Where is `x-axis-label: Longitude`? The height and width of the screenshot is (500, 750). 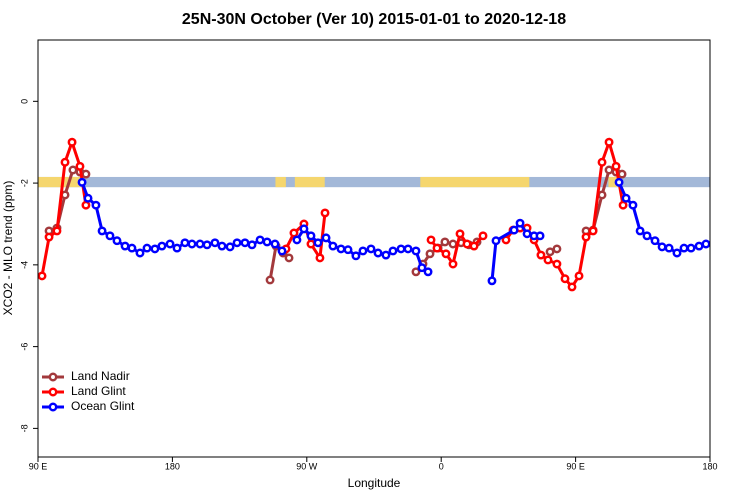
x-axis-label: Longitude is located at coordinates (374, 483).